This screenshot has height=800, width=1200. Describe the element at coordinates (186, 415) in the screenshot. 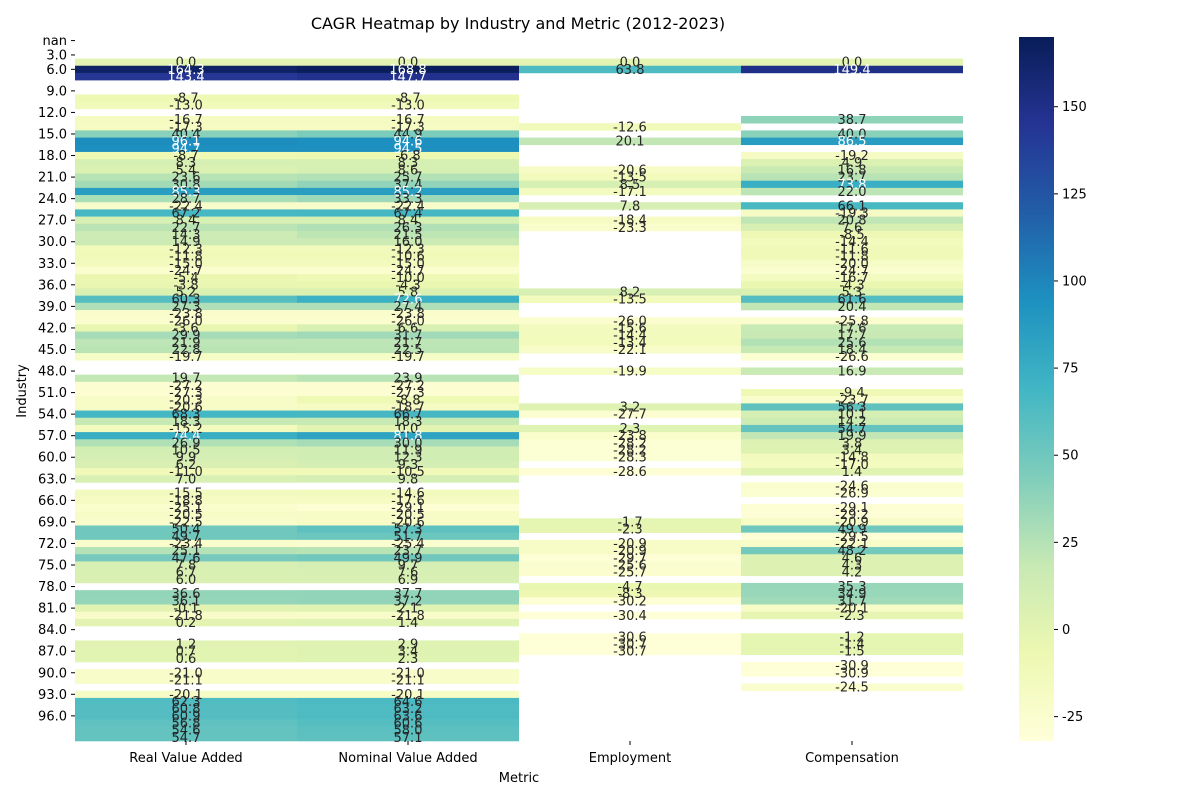

I see `cell-value-label: 68.3` at that location.